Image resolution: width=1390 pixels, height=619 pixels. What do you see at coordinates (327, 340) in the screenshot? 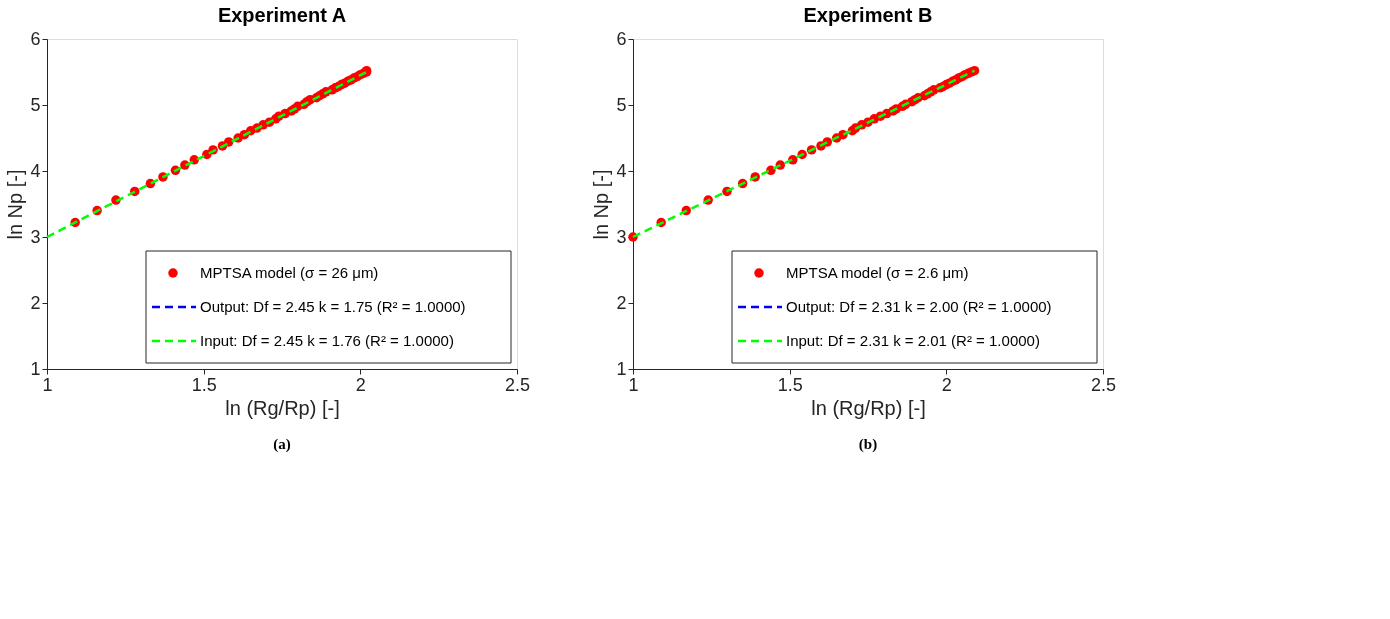
I see `legend-label: Input: Df = 2.45 k = 1.76 (R² = 1.0000)` at bounding box center [327, 340].